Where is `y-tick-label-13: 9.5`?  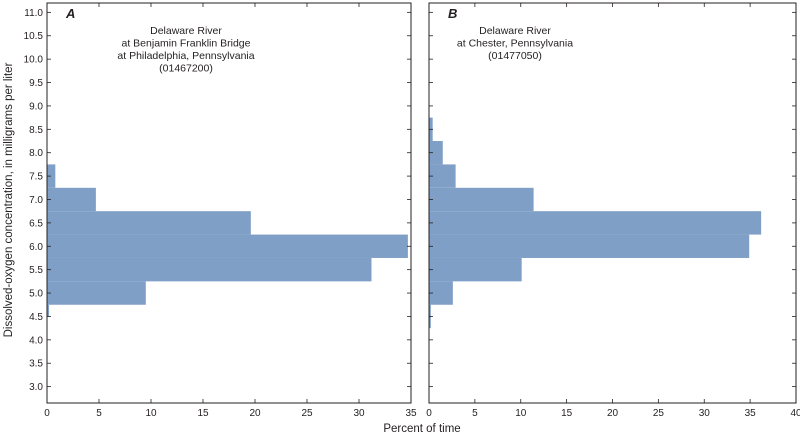 y-tick-label-13: 9.5 is located at coordinates (36, 83).